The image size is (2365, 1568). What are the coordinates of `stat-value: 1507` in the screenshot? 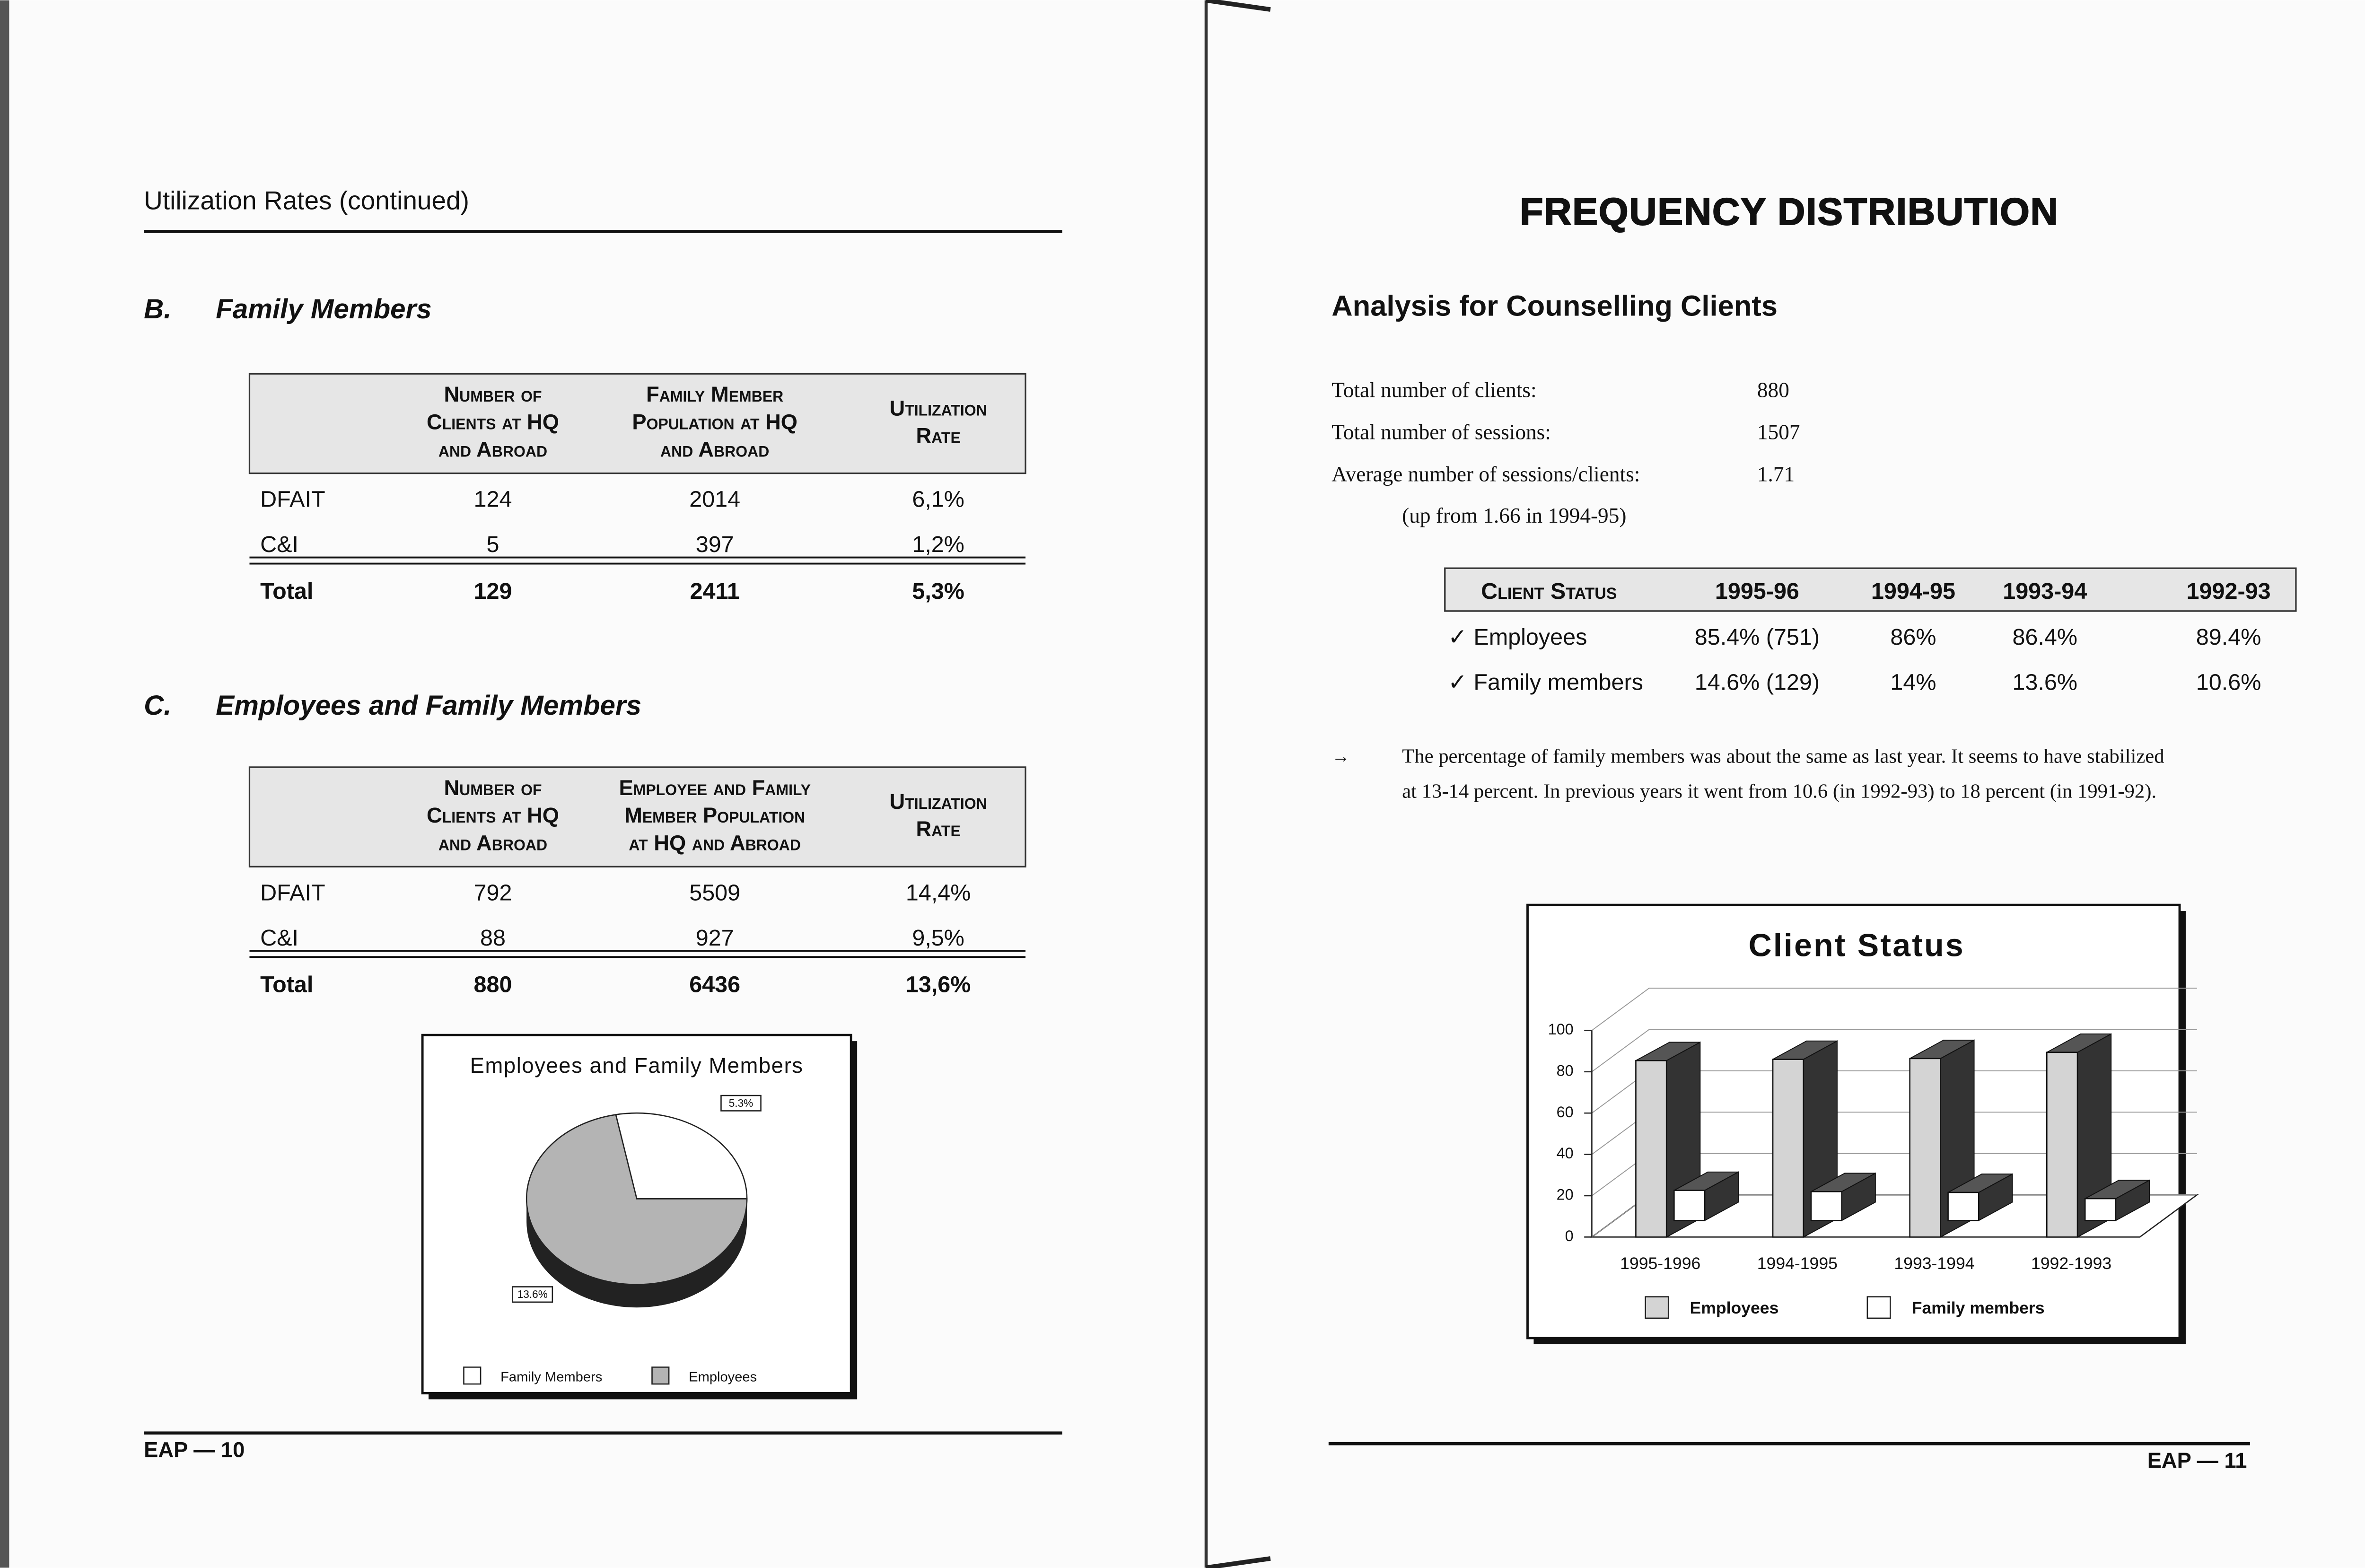 It's located at (1778, 432).